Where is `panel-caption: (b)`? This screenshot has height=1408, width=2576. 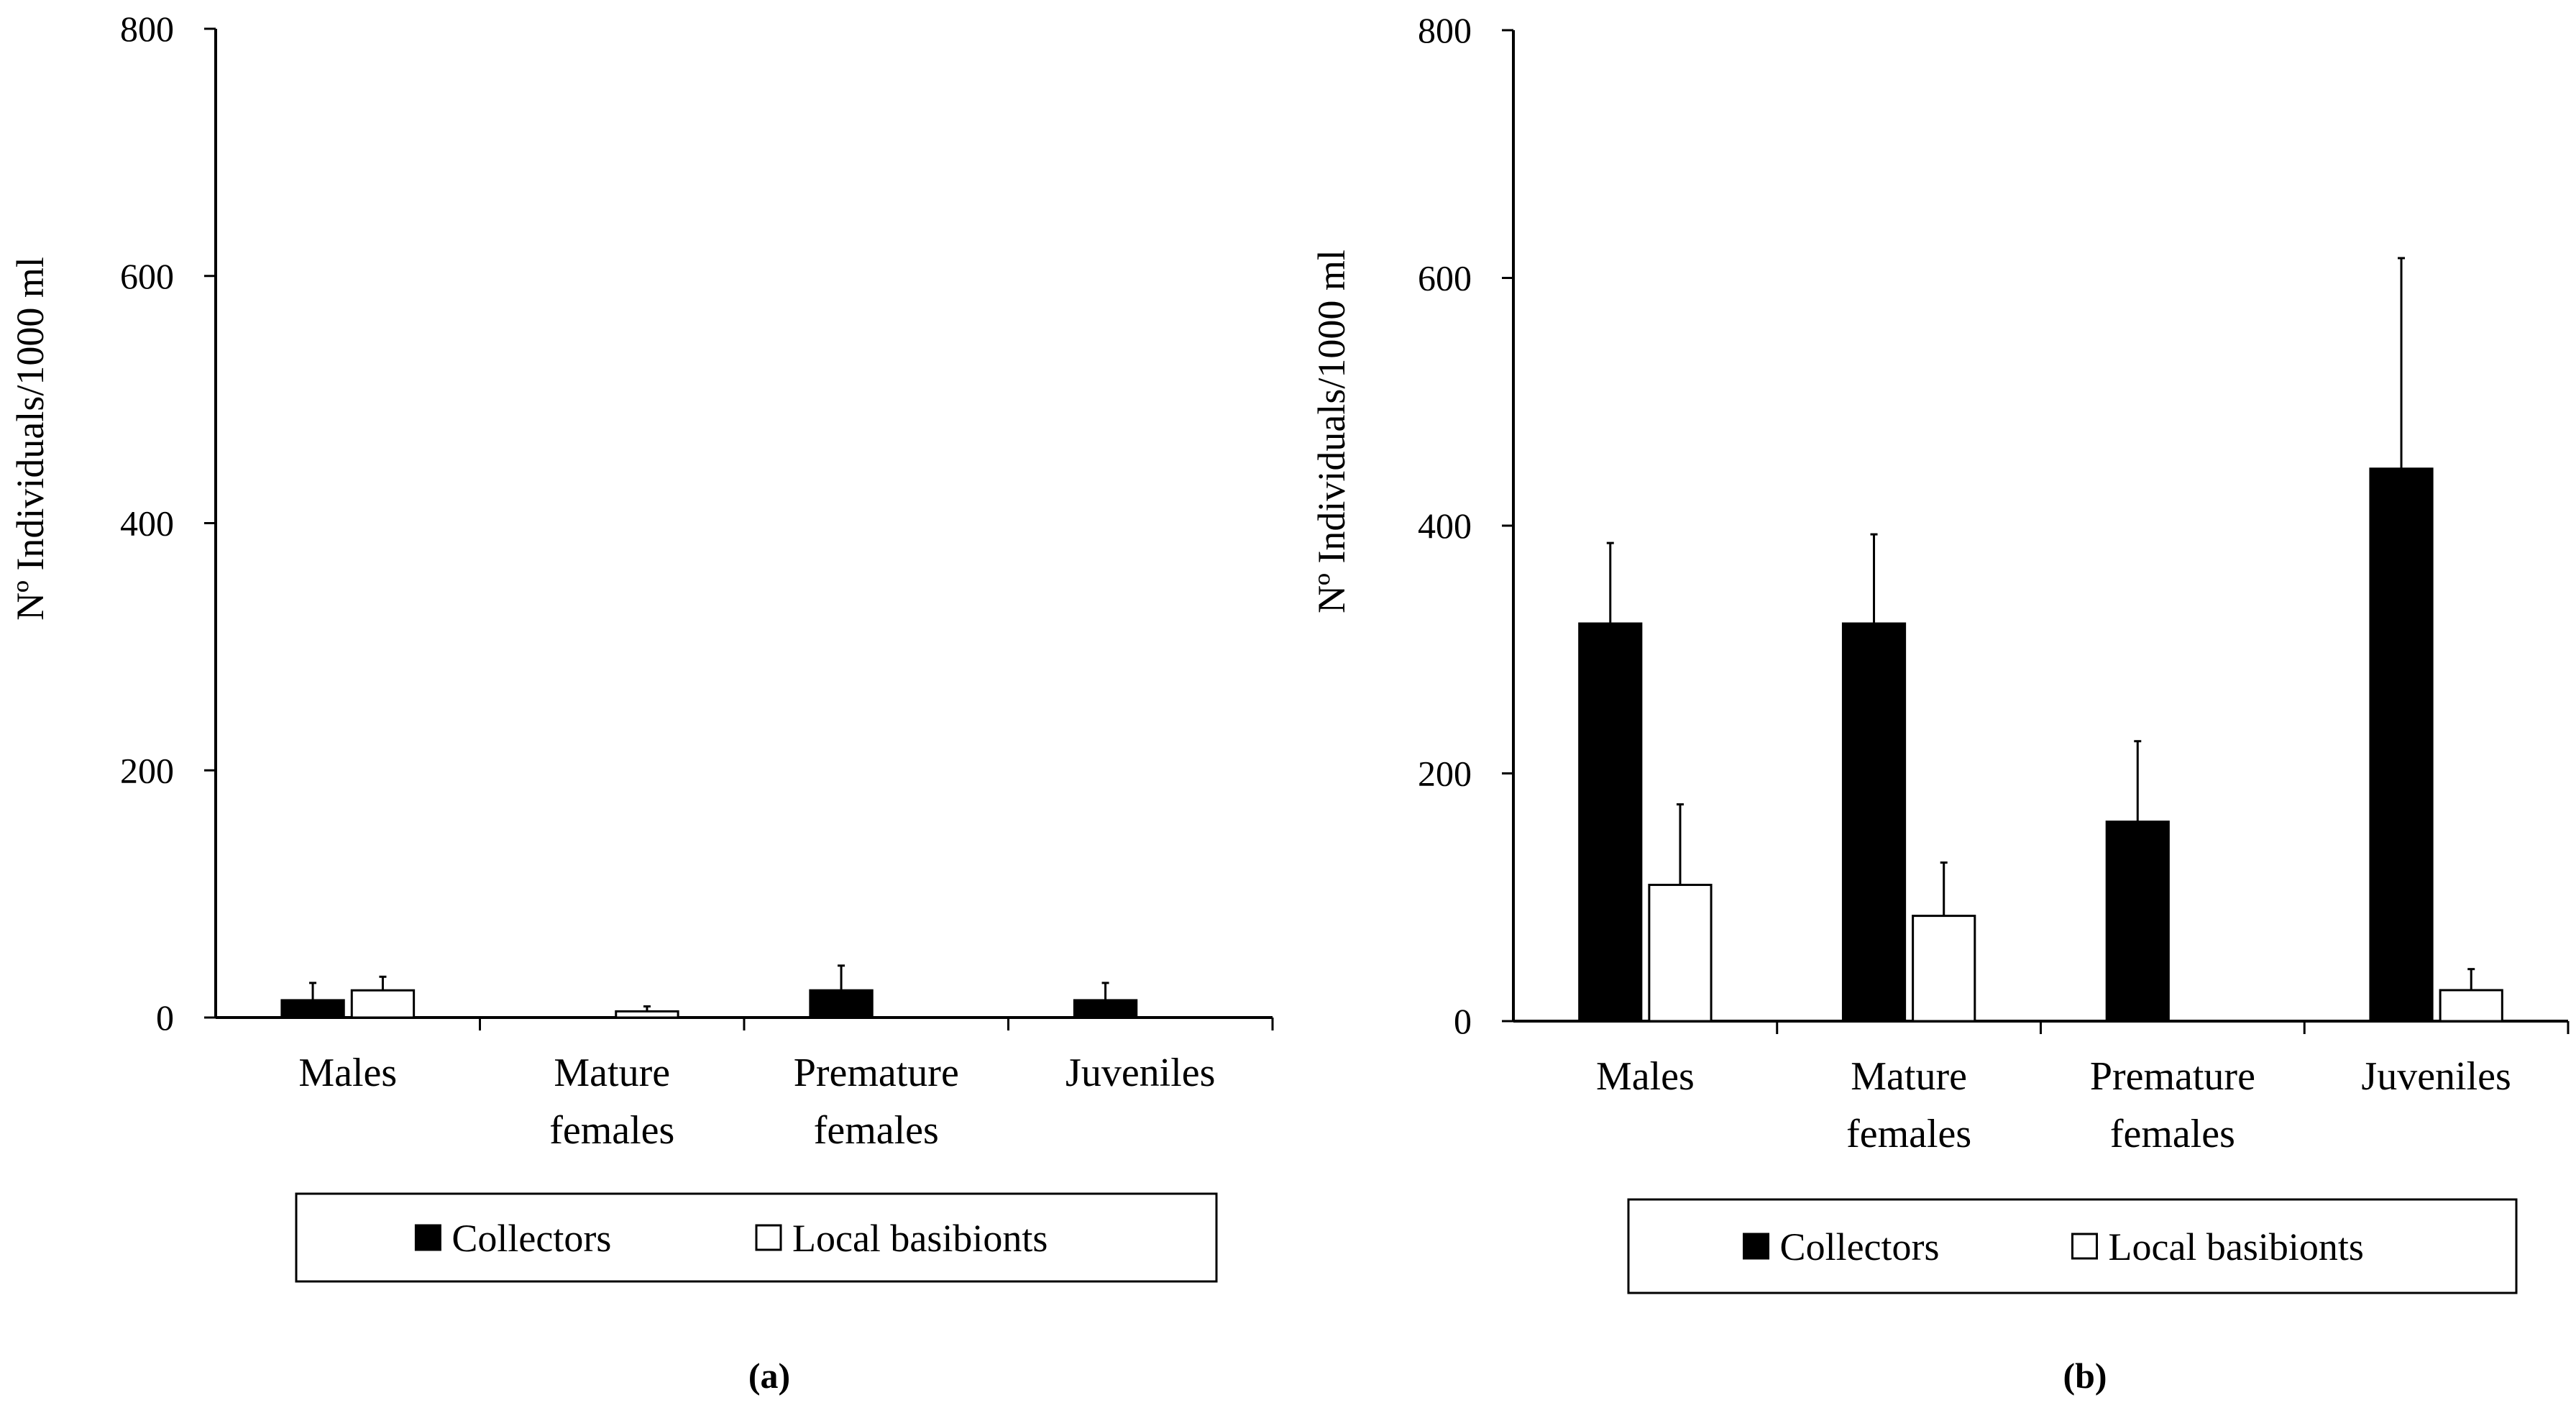
panel-caption: (b) is located at coordinates (2085, 1376).